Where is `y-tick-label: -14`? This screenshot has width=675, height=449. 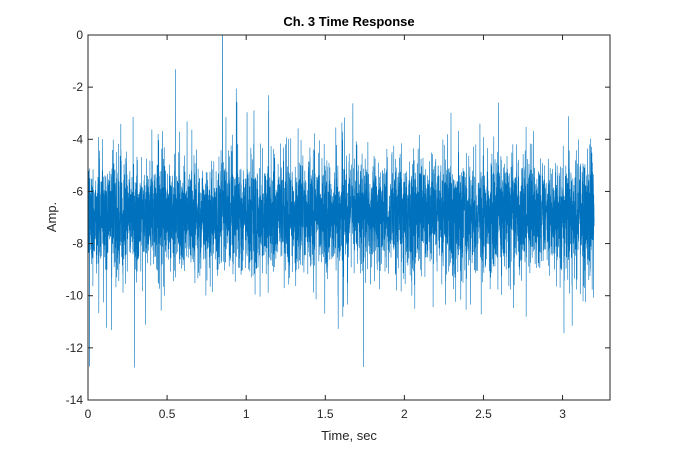 y-tick-label: -14 is located at coordinates (75, 400).